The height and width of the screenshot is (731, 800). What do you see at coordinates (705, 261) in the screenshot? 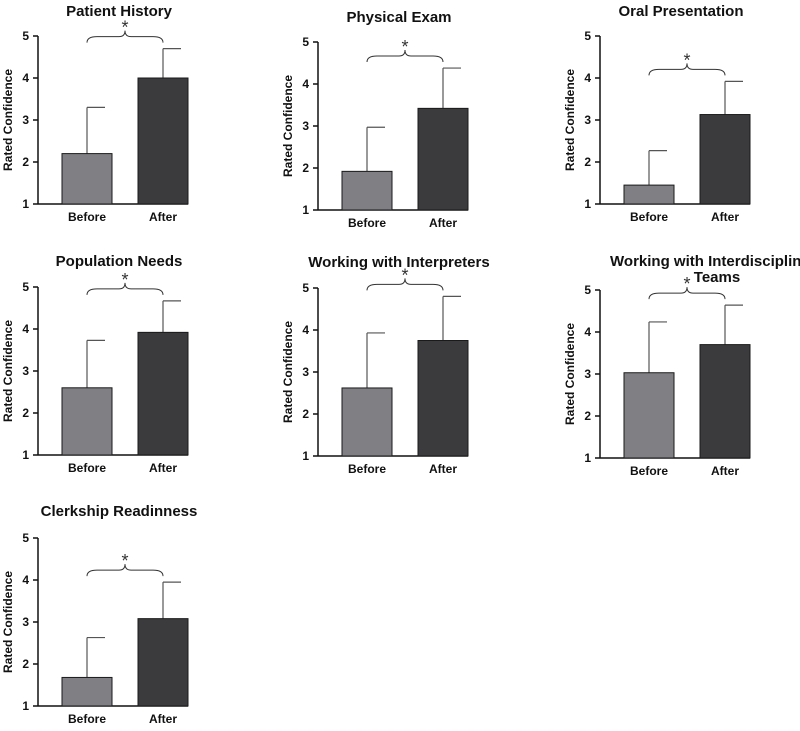
I see `chart-title-line: Working with Interdisciplinary` at bounding box center [705, 261].